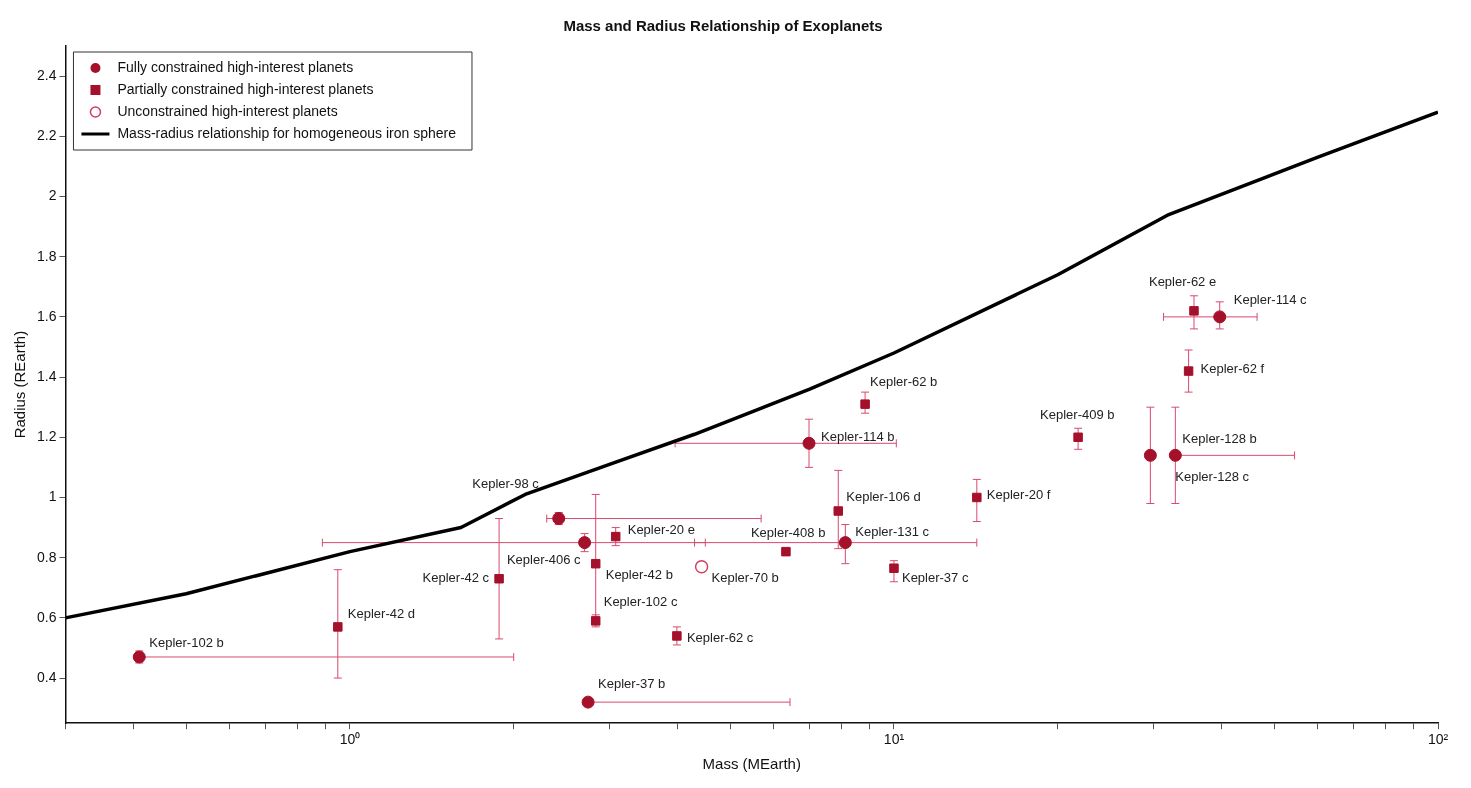 The image size is (1471, 788). What do you see at coordinates (1182, 282) in the screenshot?
I see `annotation: Kepler-62 e` at bounding box center [1182, 282].